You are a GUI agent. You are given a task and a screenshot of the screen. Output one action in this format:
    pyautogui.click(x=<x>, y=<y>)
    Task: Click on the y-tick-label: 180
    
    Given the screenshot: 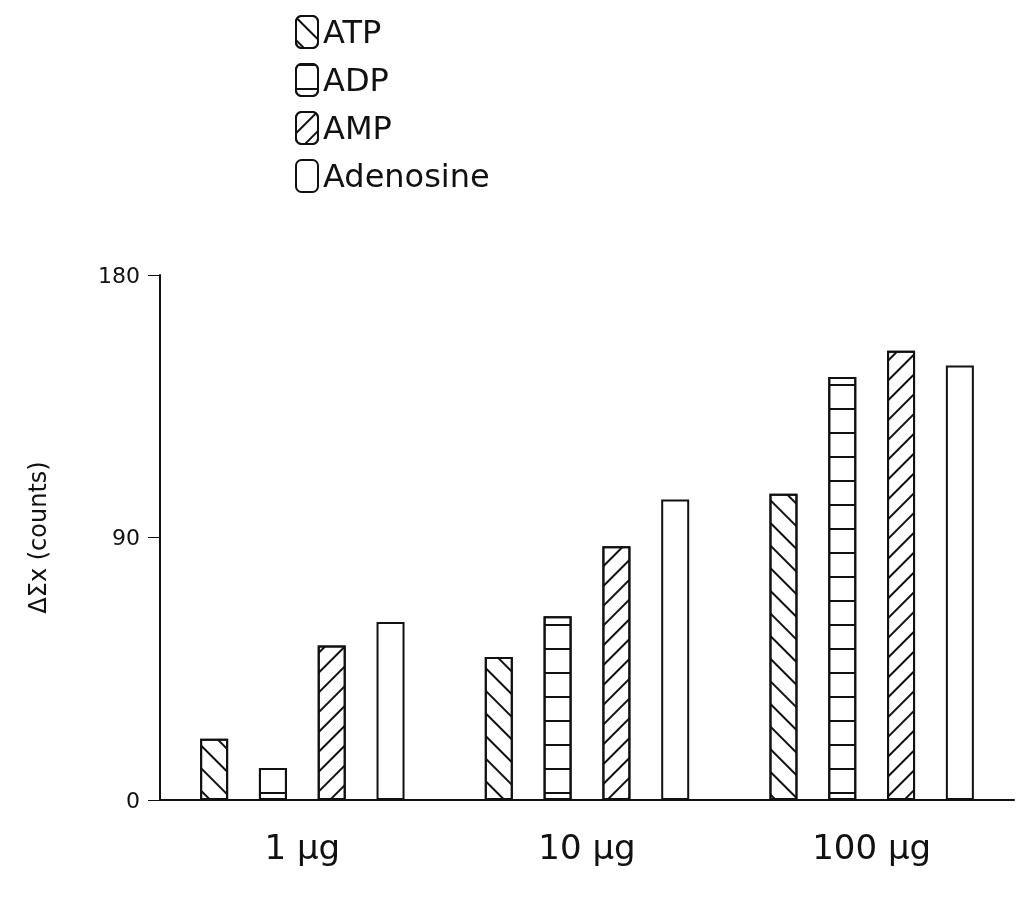 What is the action you would take?
    pyautogui.click(x=119, y=275)
    